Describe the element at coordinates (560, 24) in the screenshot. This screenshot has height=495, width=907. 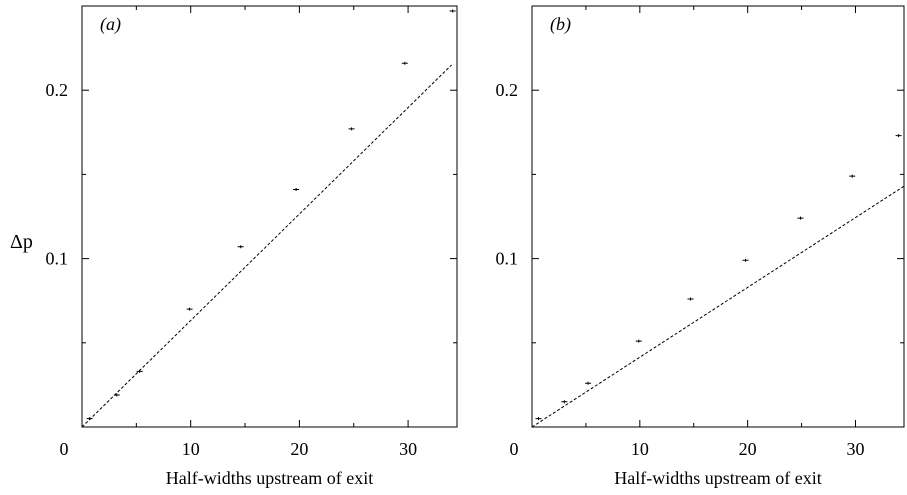
I see `panel-label: (b)` at that location.